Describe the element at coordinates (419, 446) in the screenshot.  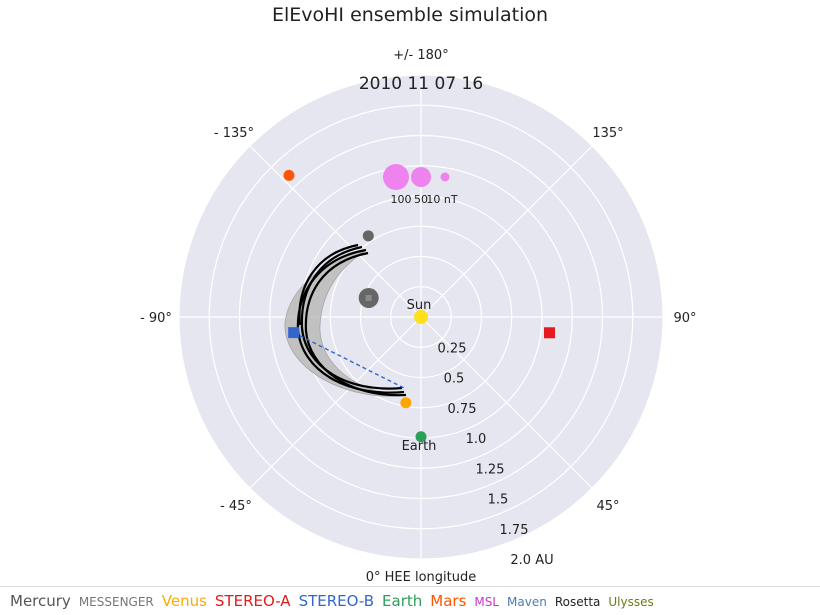
I see `earth-label: Earth` at that location.